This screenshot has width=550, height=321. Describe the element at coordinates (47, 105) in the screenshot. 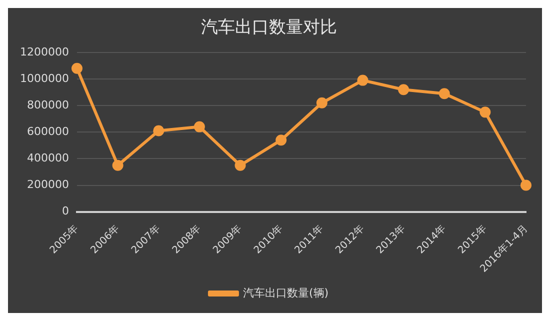

I see `y-tick-label: 800000` at that location.